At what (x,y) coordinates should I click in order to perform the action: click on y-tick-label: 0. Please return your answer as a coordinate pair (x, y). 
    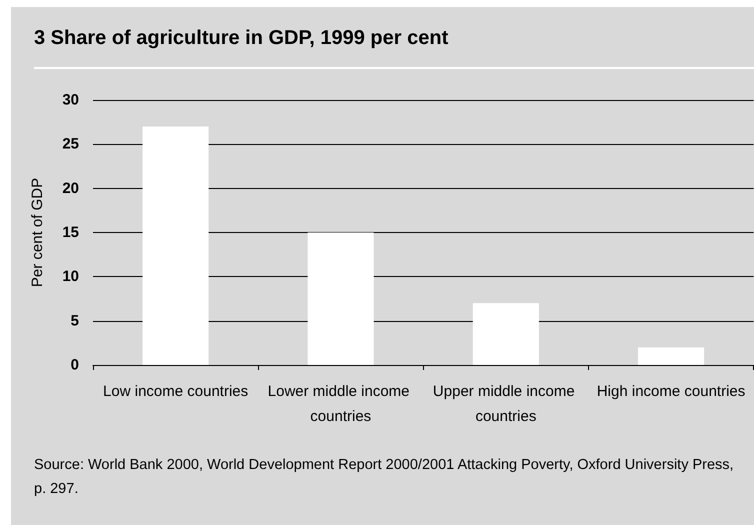
    Looking at the image, I should click on (74, 365).